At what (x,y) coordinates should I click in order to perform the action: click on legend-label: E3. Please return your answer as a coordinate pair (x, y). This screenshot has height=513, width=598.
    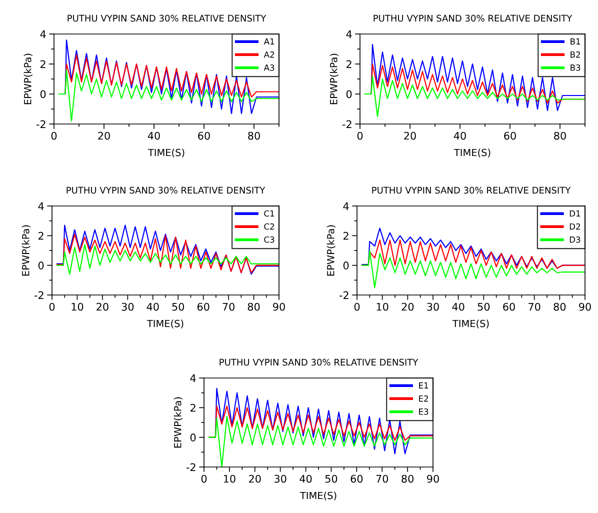
    Looking at the image, I should click on (423, 411).